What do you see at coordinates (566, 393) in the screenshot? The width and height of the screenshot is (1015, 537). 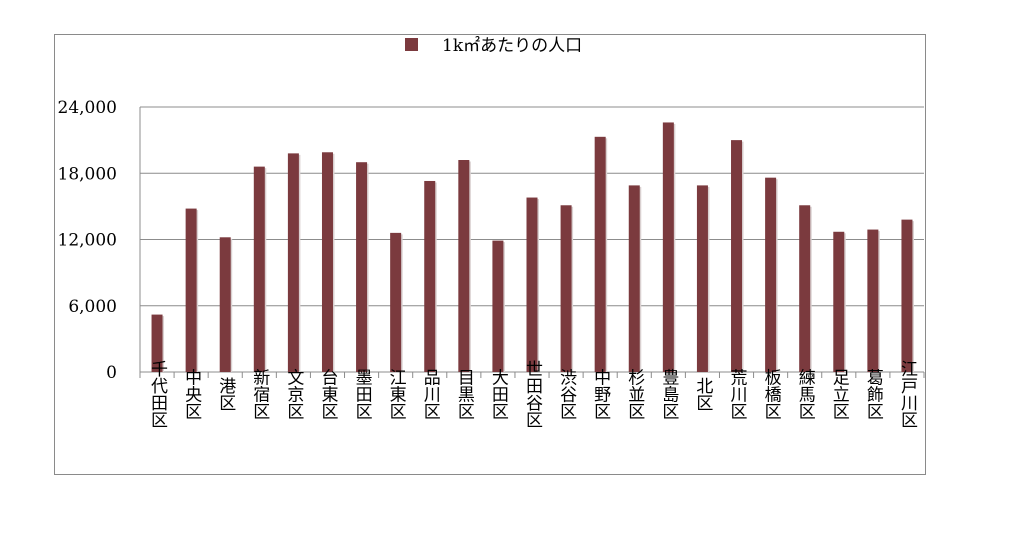 I see `x-tick-label: 渋谷区` at bounding box center [566, 393].